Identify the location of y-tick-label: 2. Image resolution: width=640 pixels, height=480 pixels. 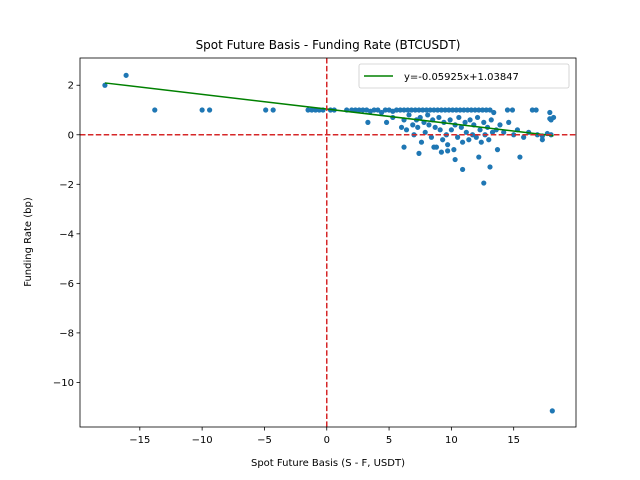
(71, 86).